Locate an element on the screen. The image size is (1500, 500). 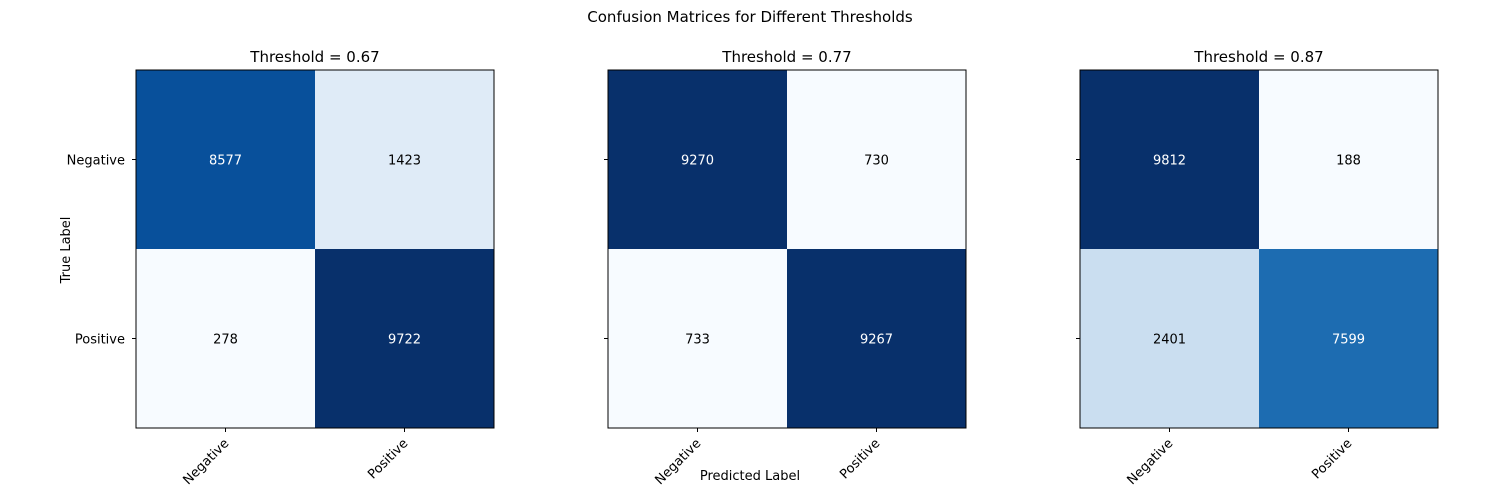
cell-value-label: 2401 is located at coordinates (1169, 340).